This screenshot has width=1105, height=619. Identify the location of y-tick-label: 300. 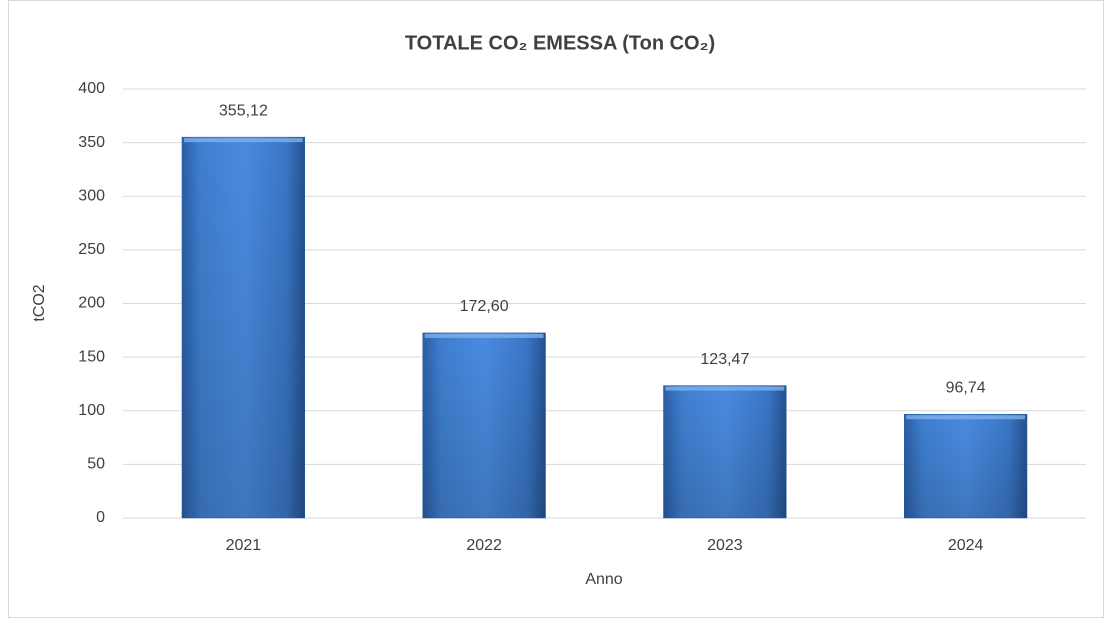
(91, 195).